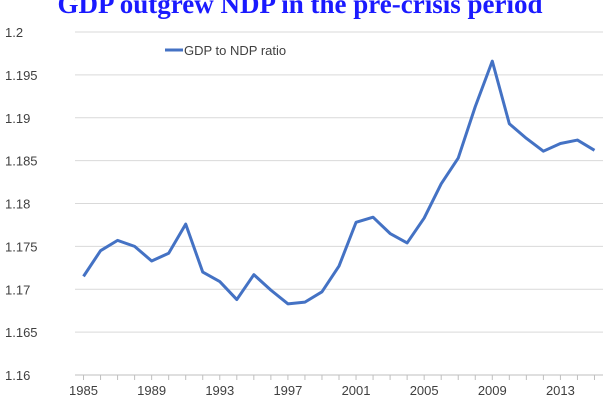  Describe the element at coordinates (235, 50) in the screenshot. I see `legend-label: GDP to NDP ratio` at that location.